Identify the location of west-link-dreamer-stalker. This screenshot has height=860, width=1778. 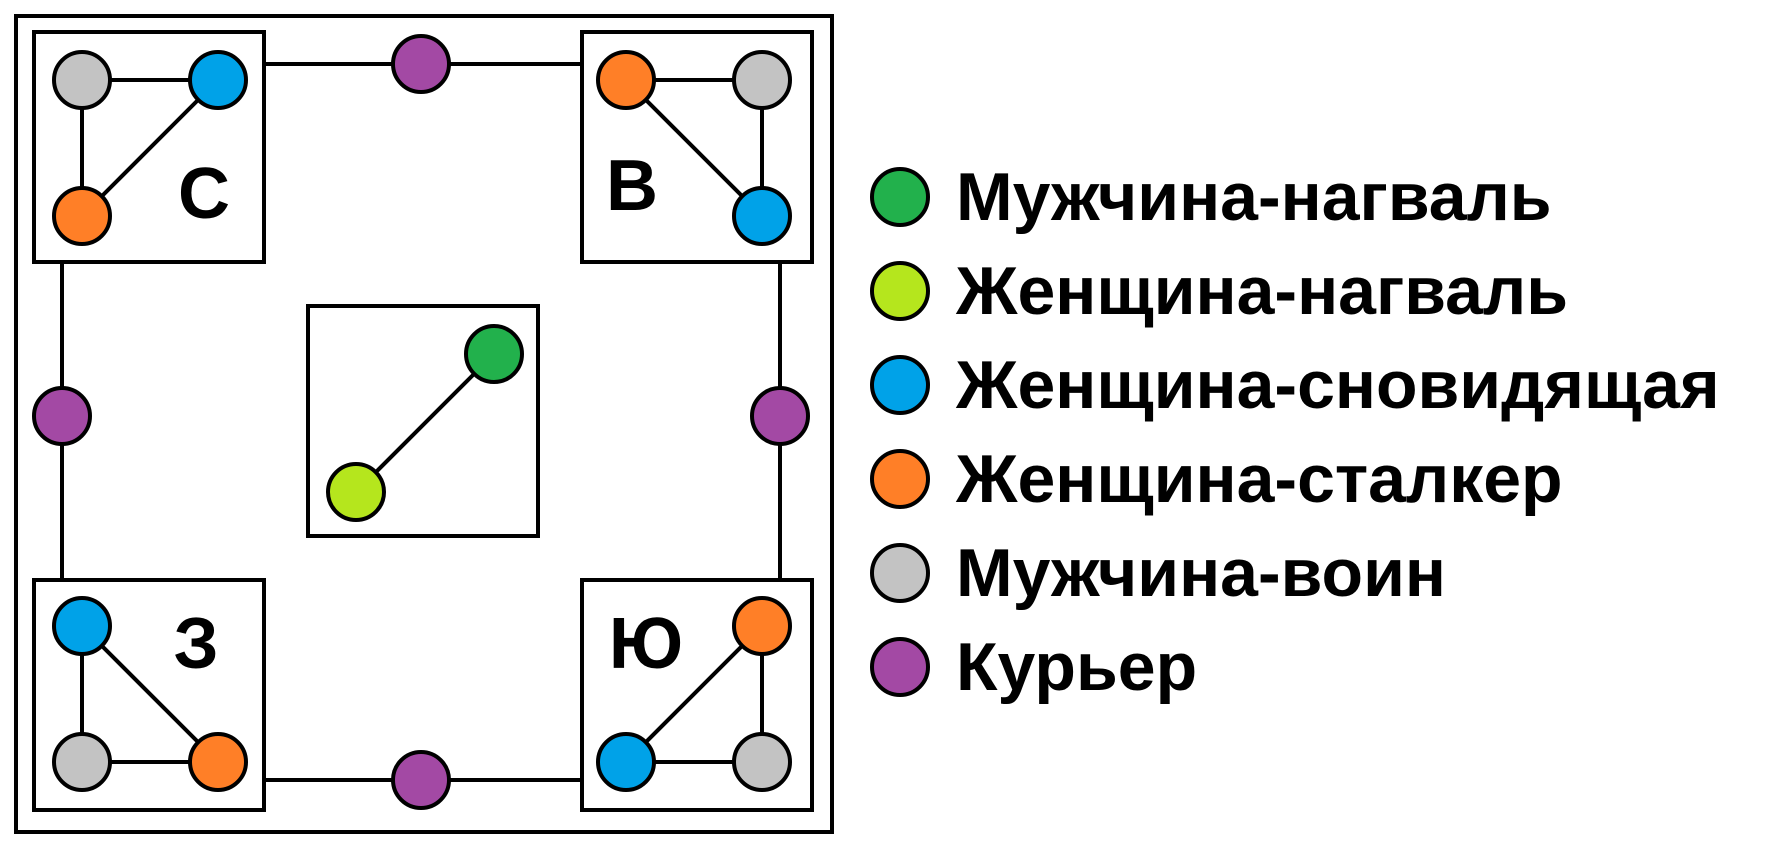
(150, 694).